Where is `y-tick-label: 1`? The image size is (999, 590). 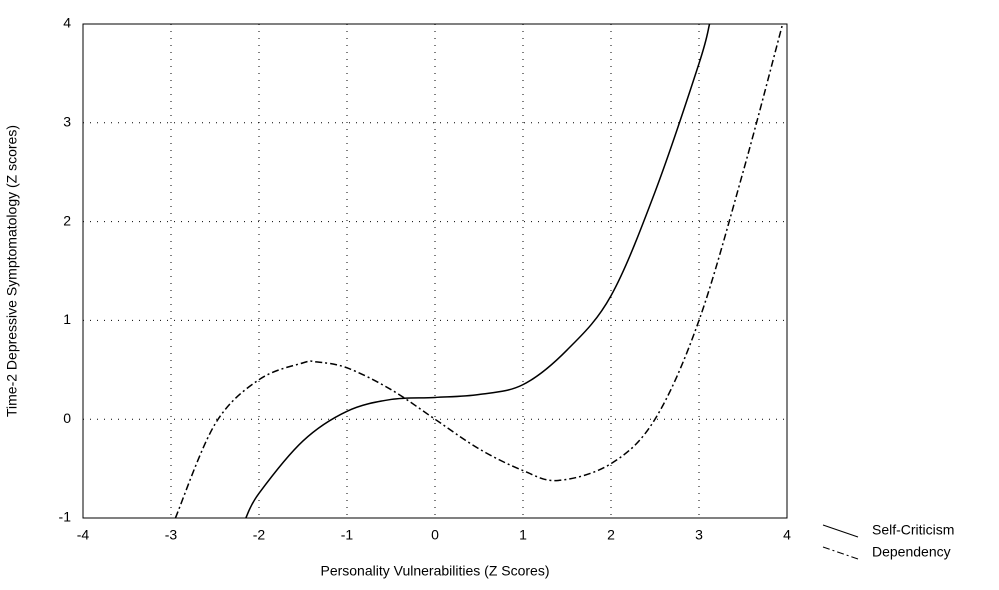 y-tick-label: 1 is located at coordinates (67, 319).